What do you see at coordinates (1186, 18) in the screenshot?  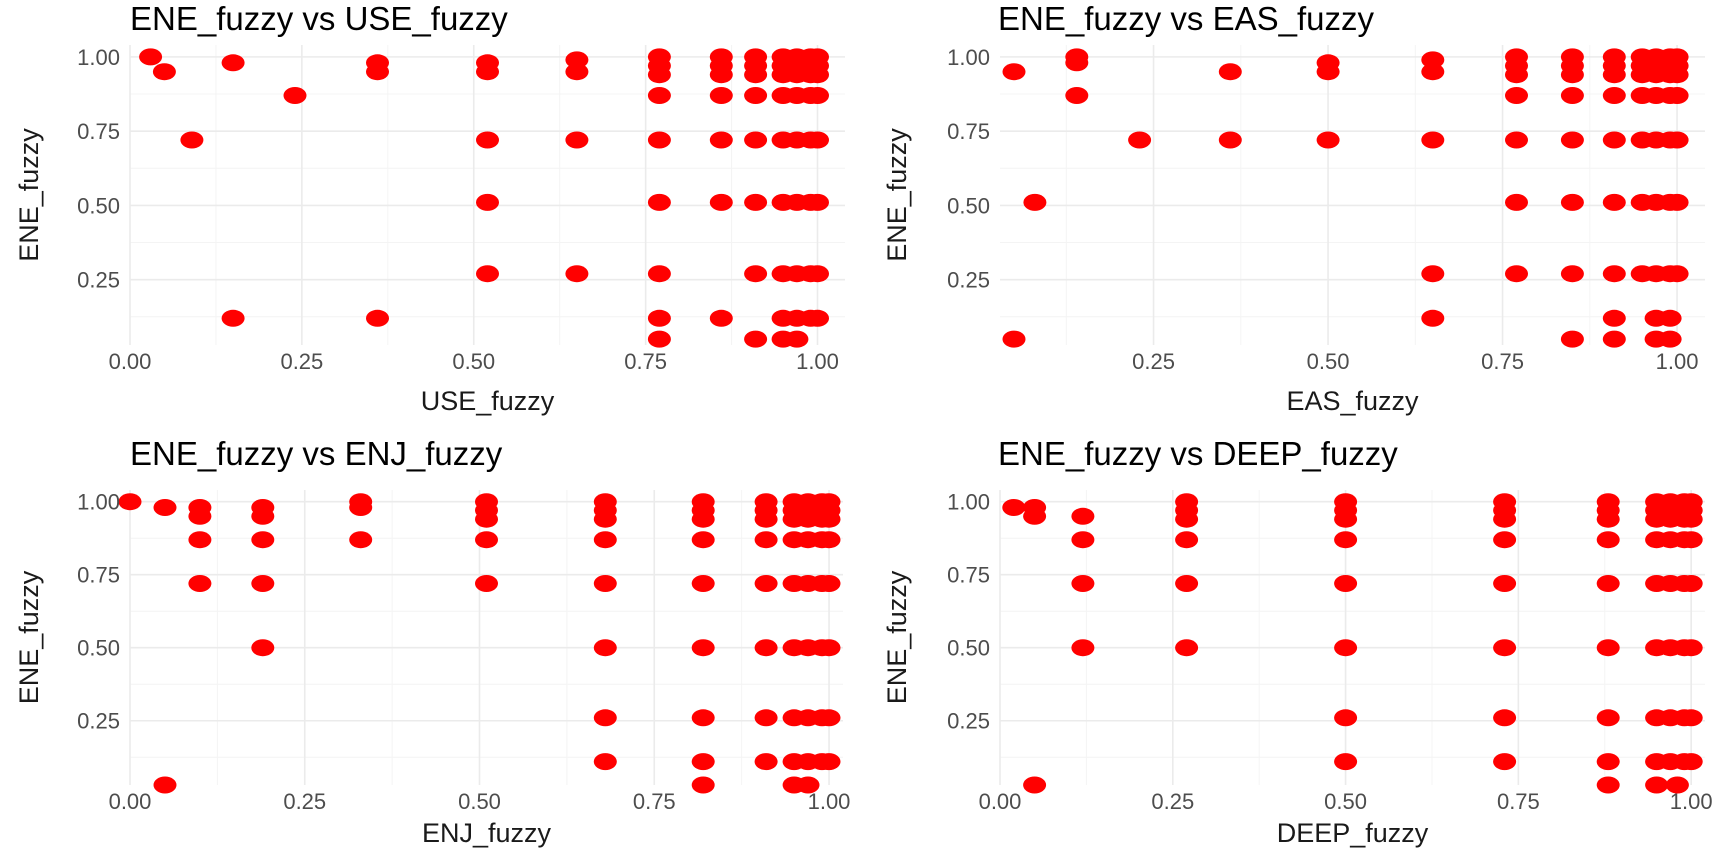 I see `chart-title: ENE_fuzzy vs EAS_fuzzy` at bounding box center [1186, 18].